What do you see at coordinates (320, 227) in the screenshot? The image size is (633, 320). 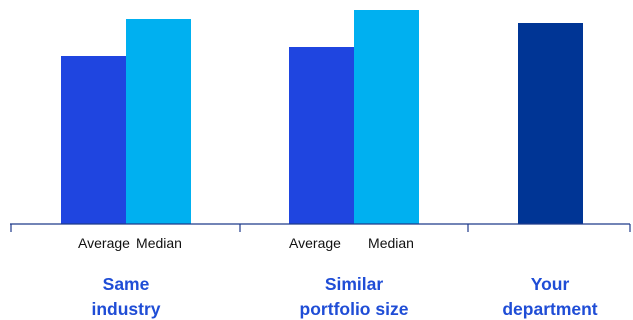 I see `x-axis` at bounding box center [320, 227].